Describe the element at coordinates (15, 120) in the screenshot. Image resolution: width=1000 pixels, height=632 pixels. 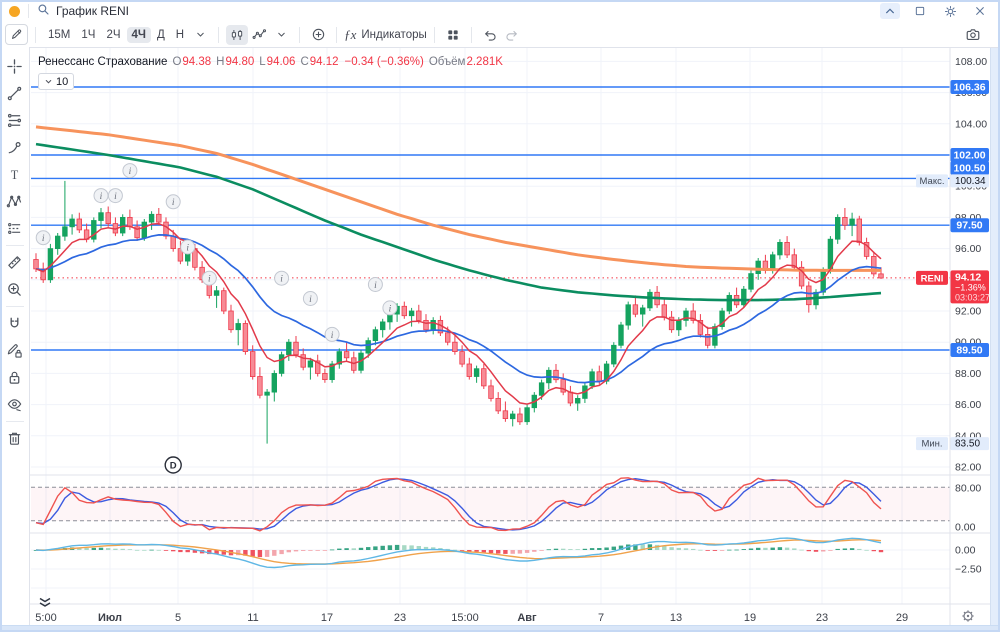
I see `fib-lines-icon` at that location.